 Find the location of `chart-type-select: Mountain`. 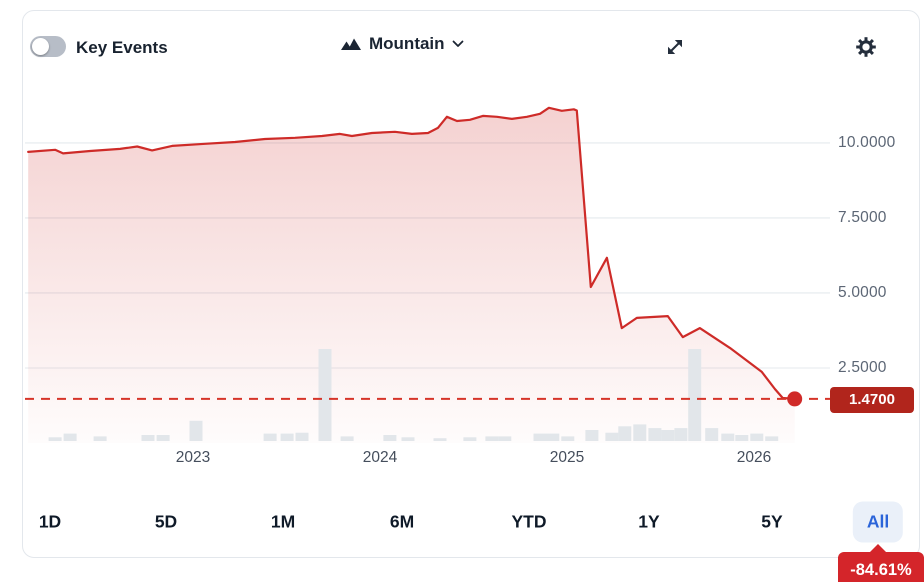

chart-type-select: Mountain is located at coordinates (402, 44).